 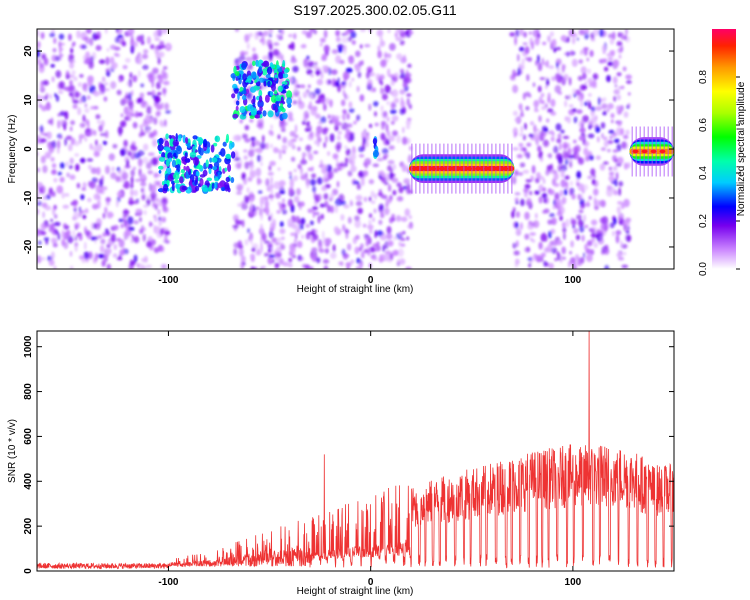 I want to click on signal-peak, so click(x=478, y=168).